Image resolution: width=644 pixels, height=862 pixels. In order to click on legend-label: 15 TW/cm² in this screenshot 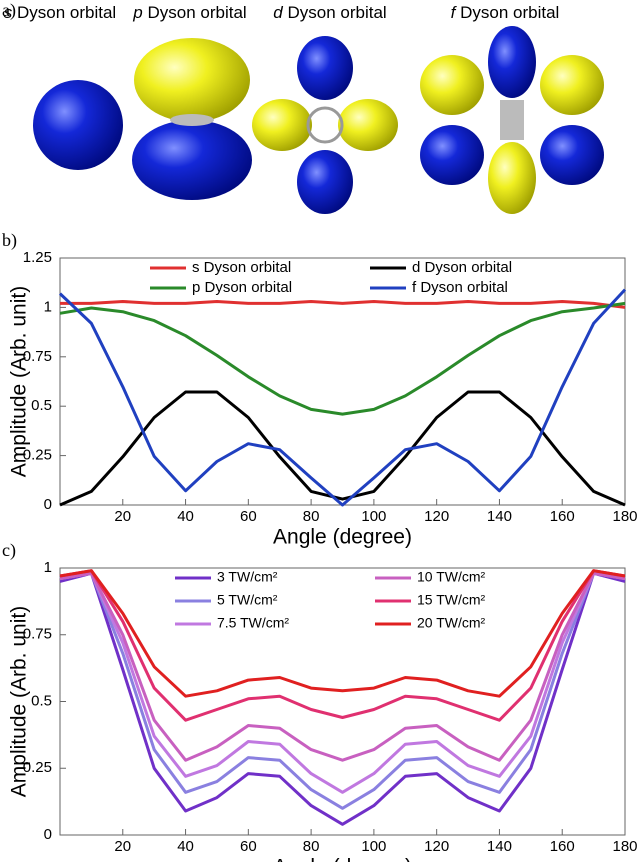, I will do `click(451, 600)`.